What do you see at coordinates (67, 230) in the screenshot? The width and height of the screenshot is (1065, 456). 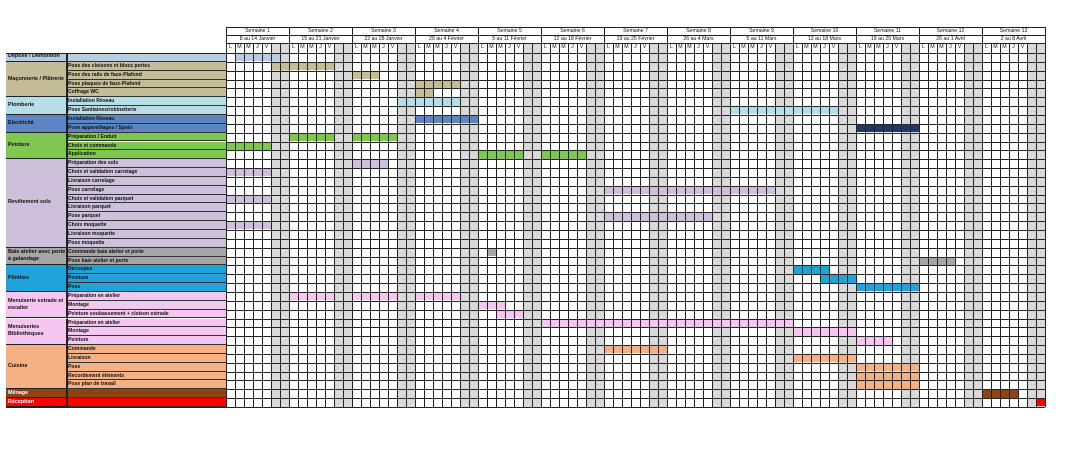 I see `task-col-divider` at bounding box center [67, 230].